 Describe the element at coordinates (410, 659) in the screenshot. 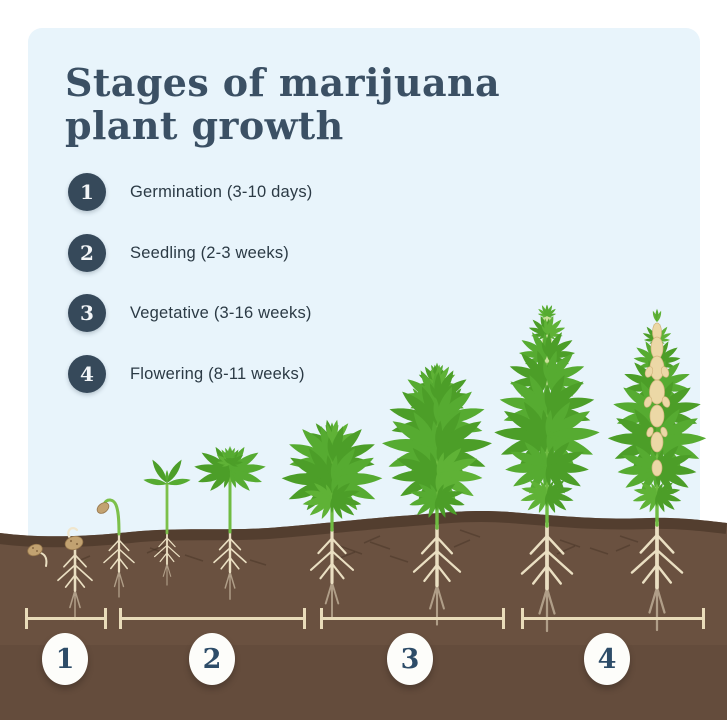

I see `timeline-stage-badge-3: 3` at that location.